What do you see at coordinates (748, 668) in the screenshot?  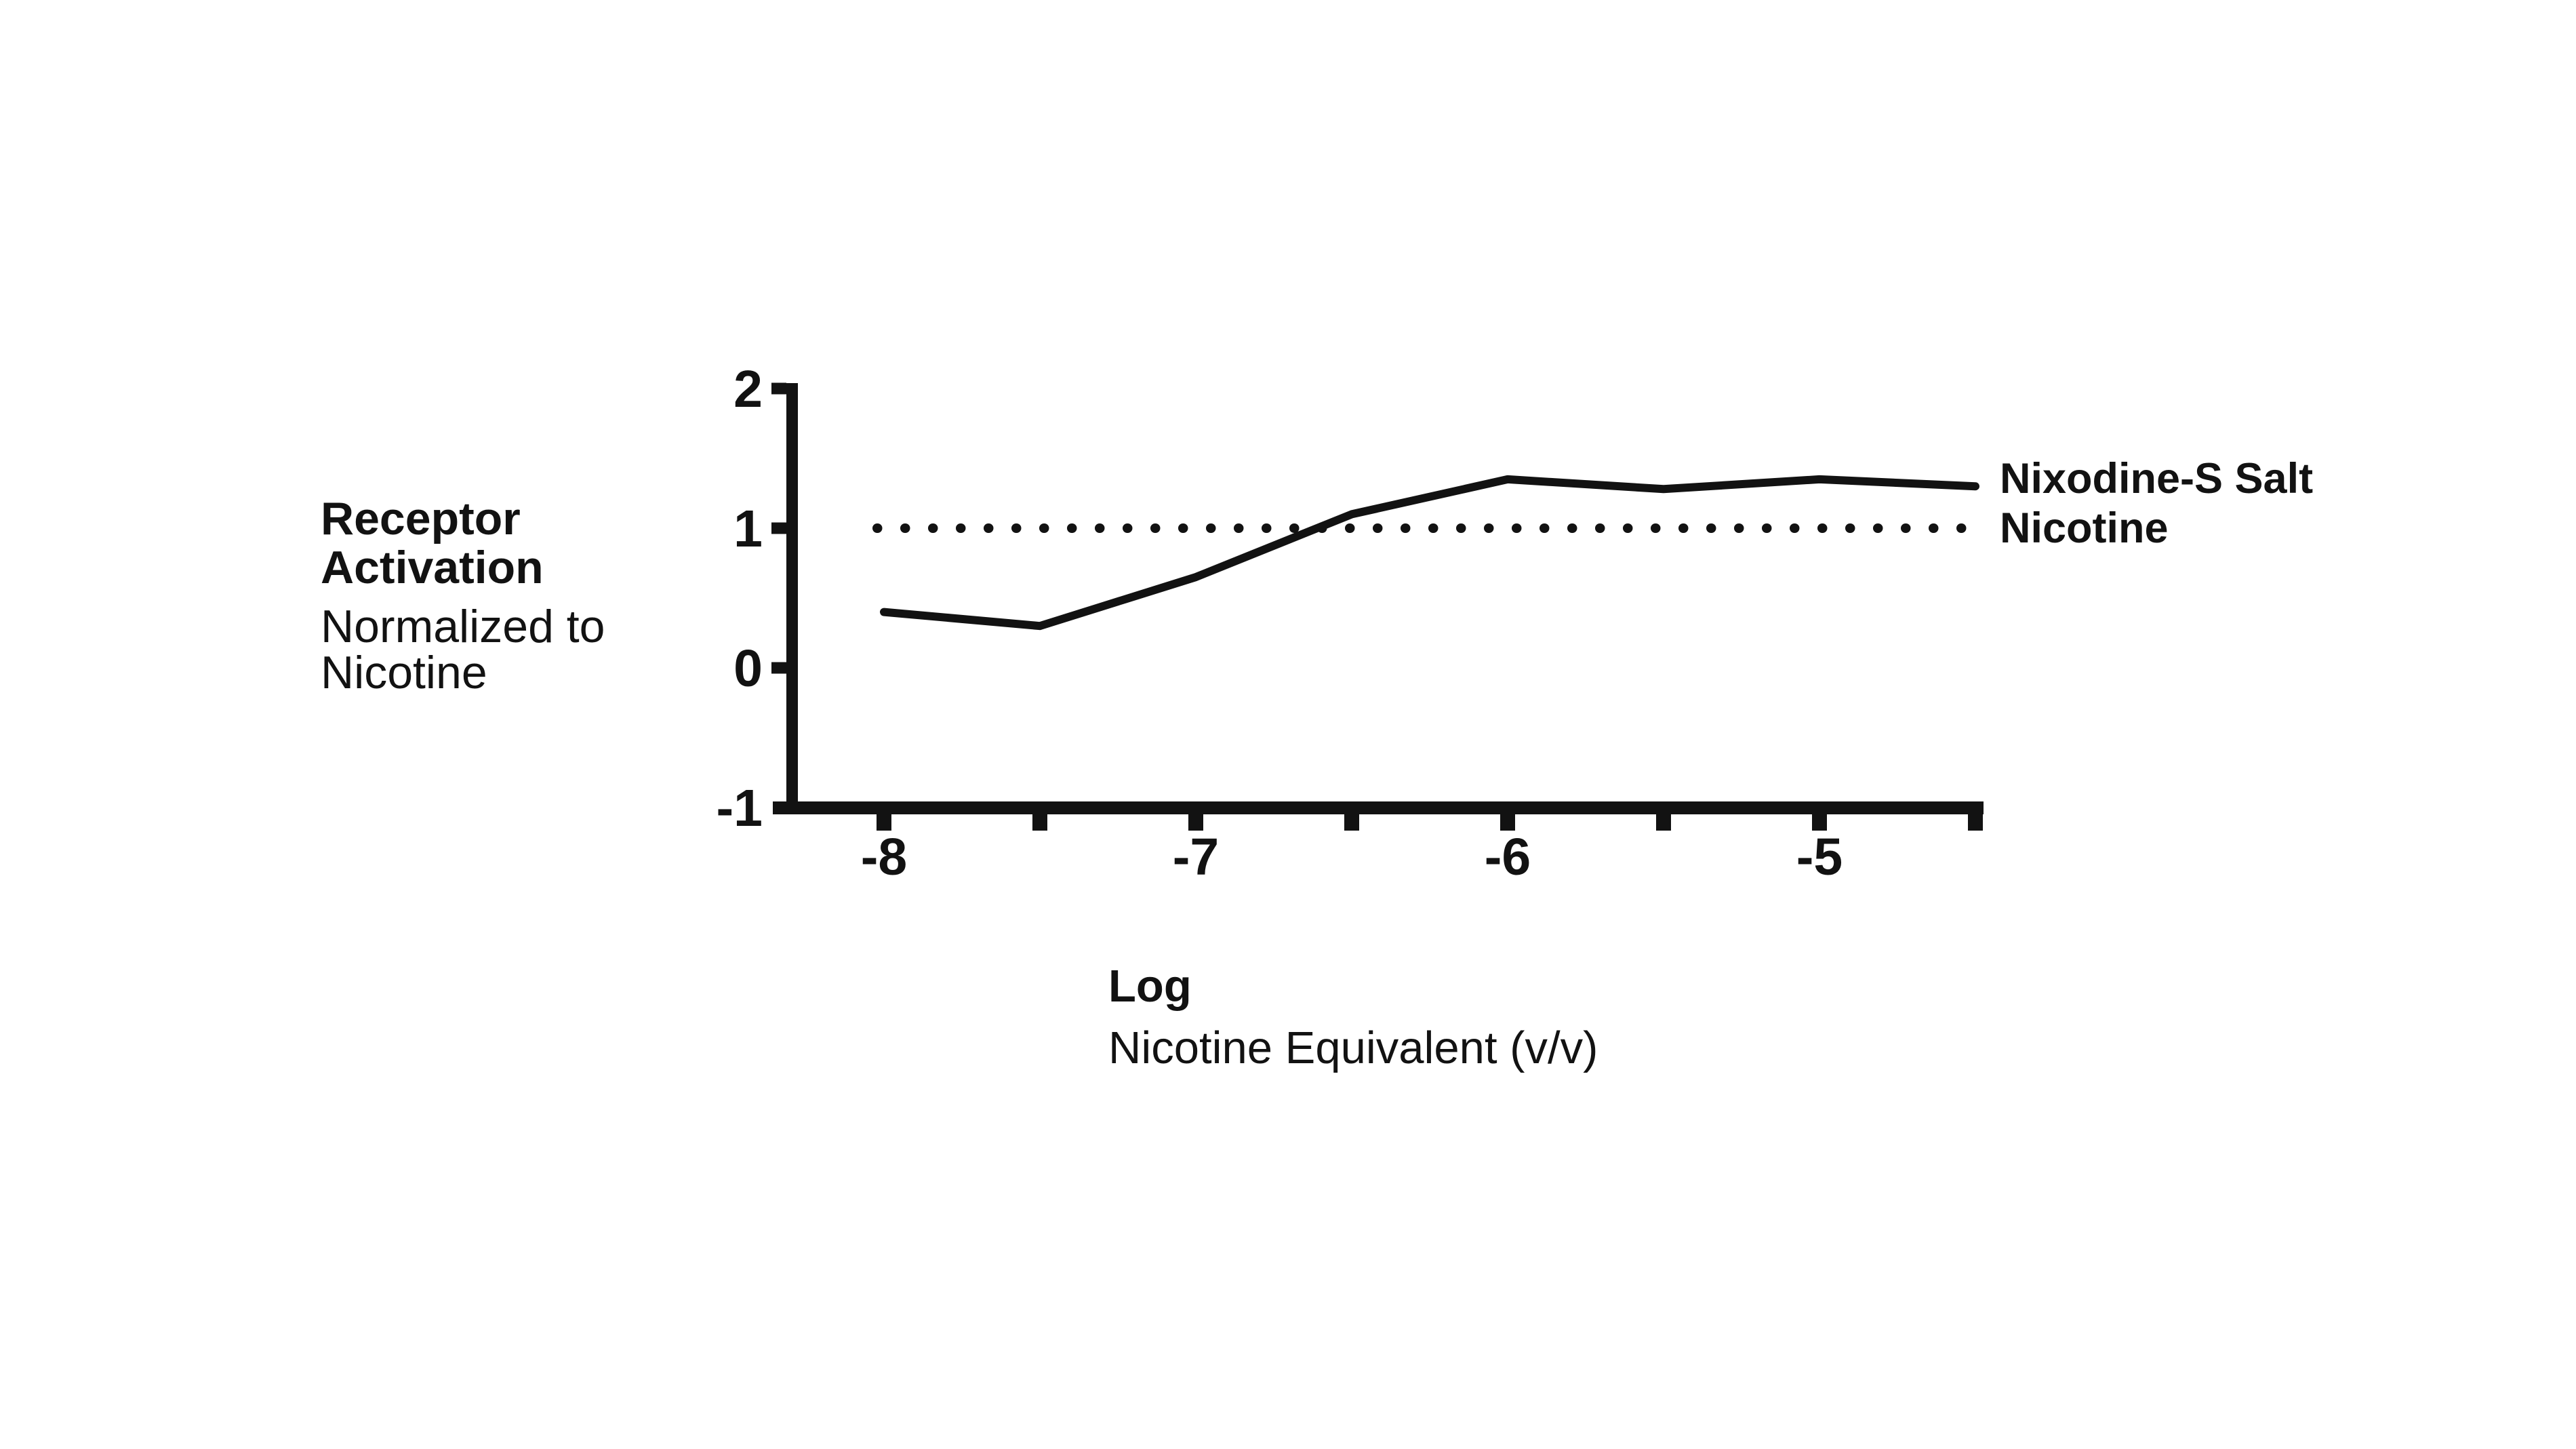 I see `y-tick-label-0: 0` at bounding box center [748, 668].